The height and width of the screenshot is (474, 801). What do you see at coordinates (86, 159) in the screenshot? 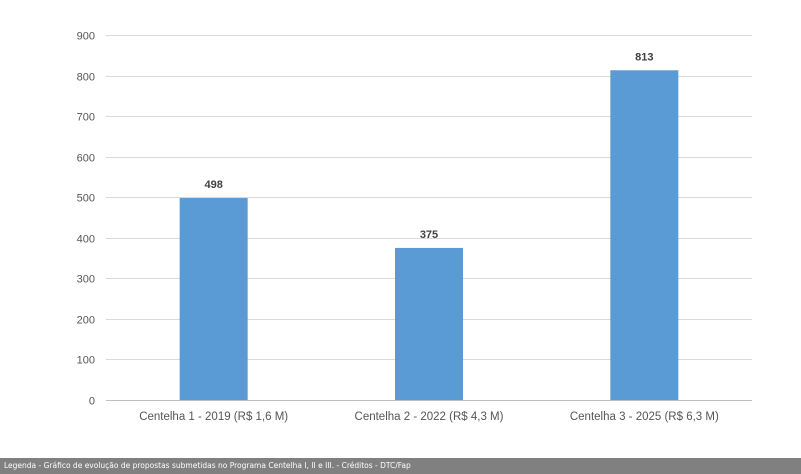
I see `y-tick-label: 600` at bounding box center [86, 159].